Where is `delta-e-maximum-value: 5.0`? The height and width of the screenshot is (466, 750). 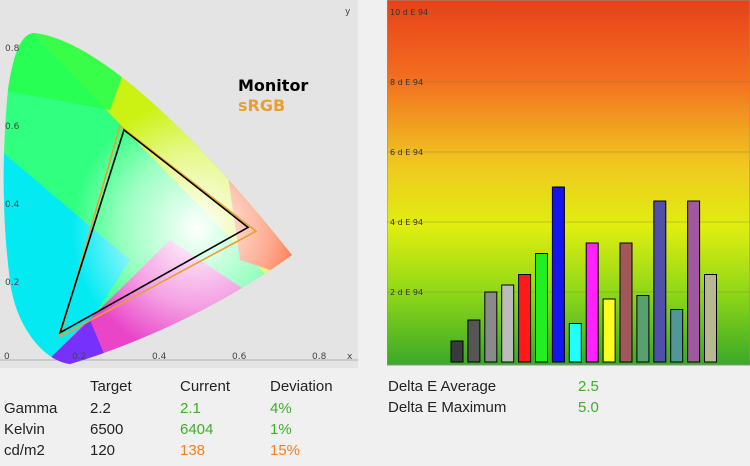
delta-e-maximum-value: 5.0 is located at coordinates (588, 407).